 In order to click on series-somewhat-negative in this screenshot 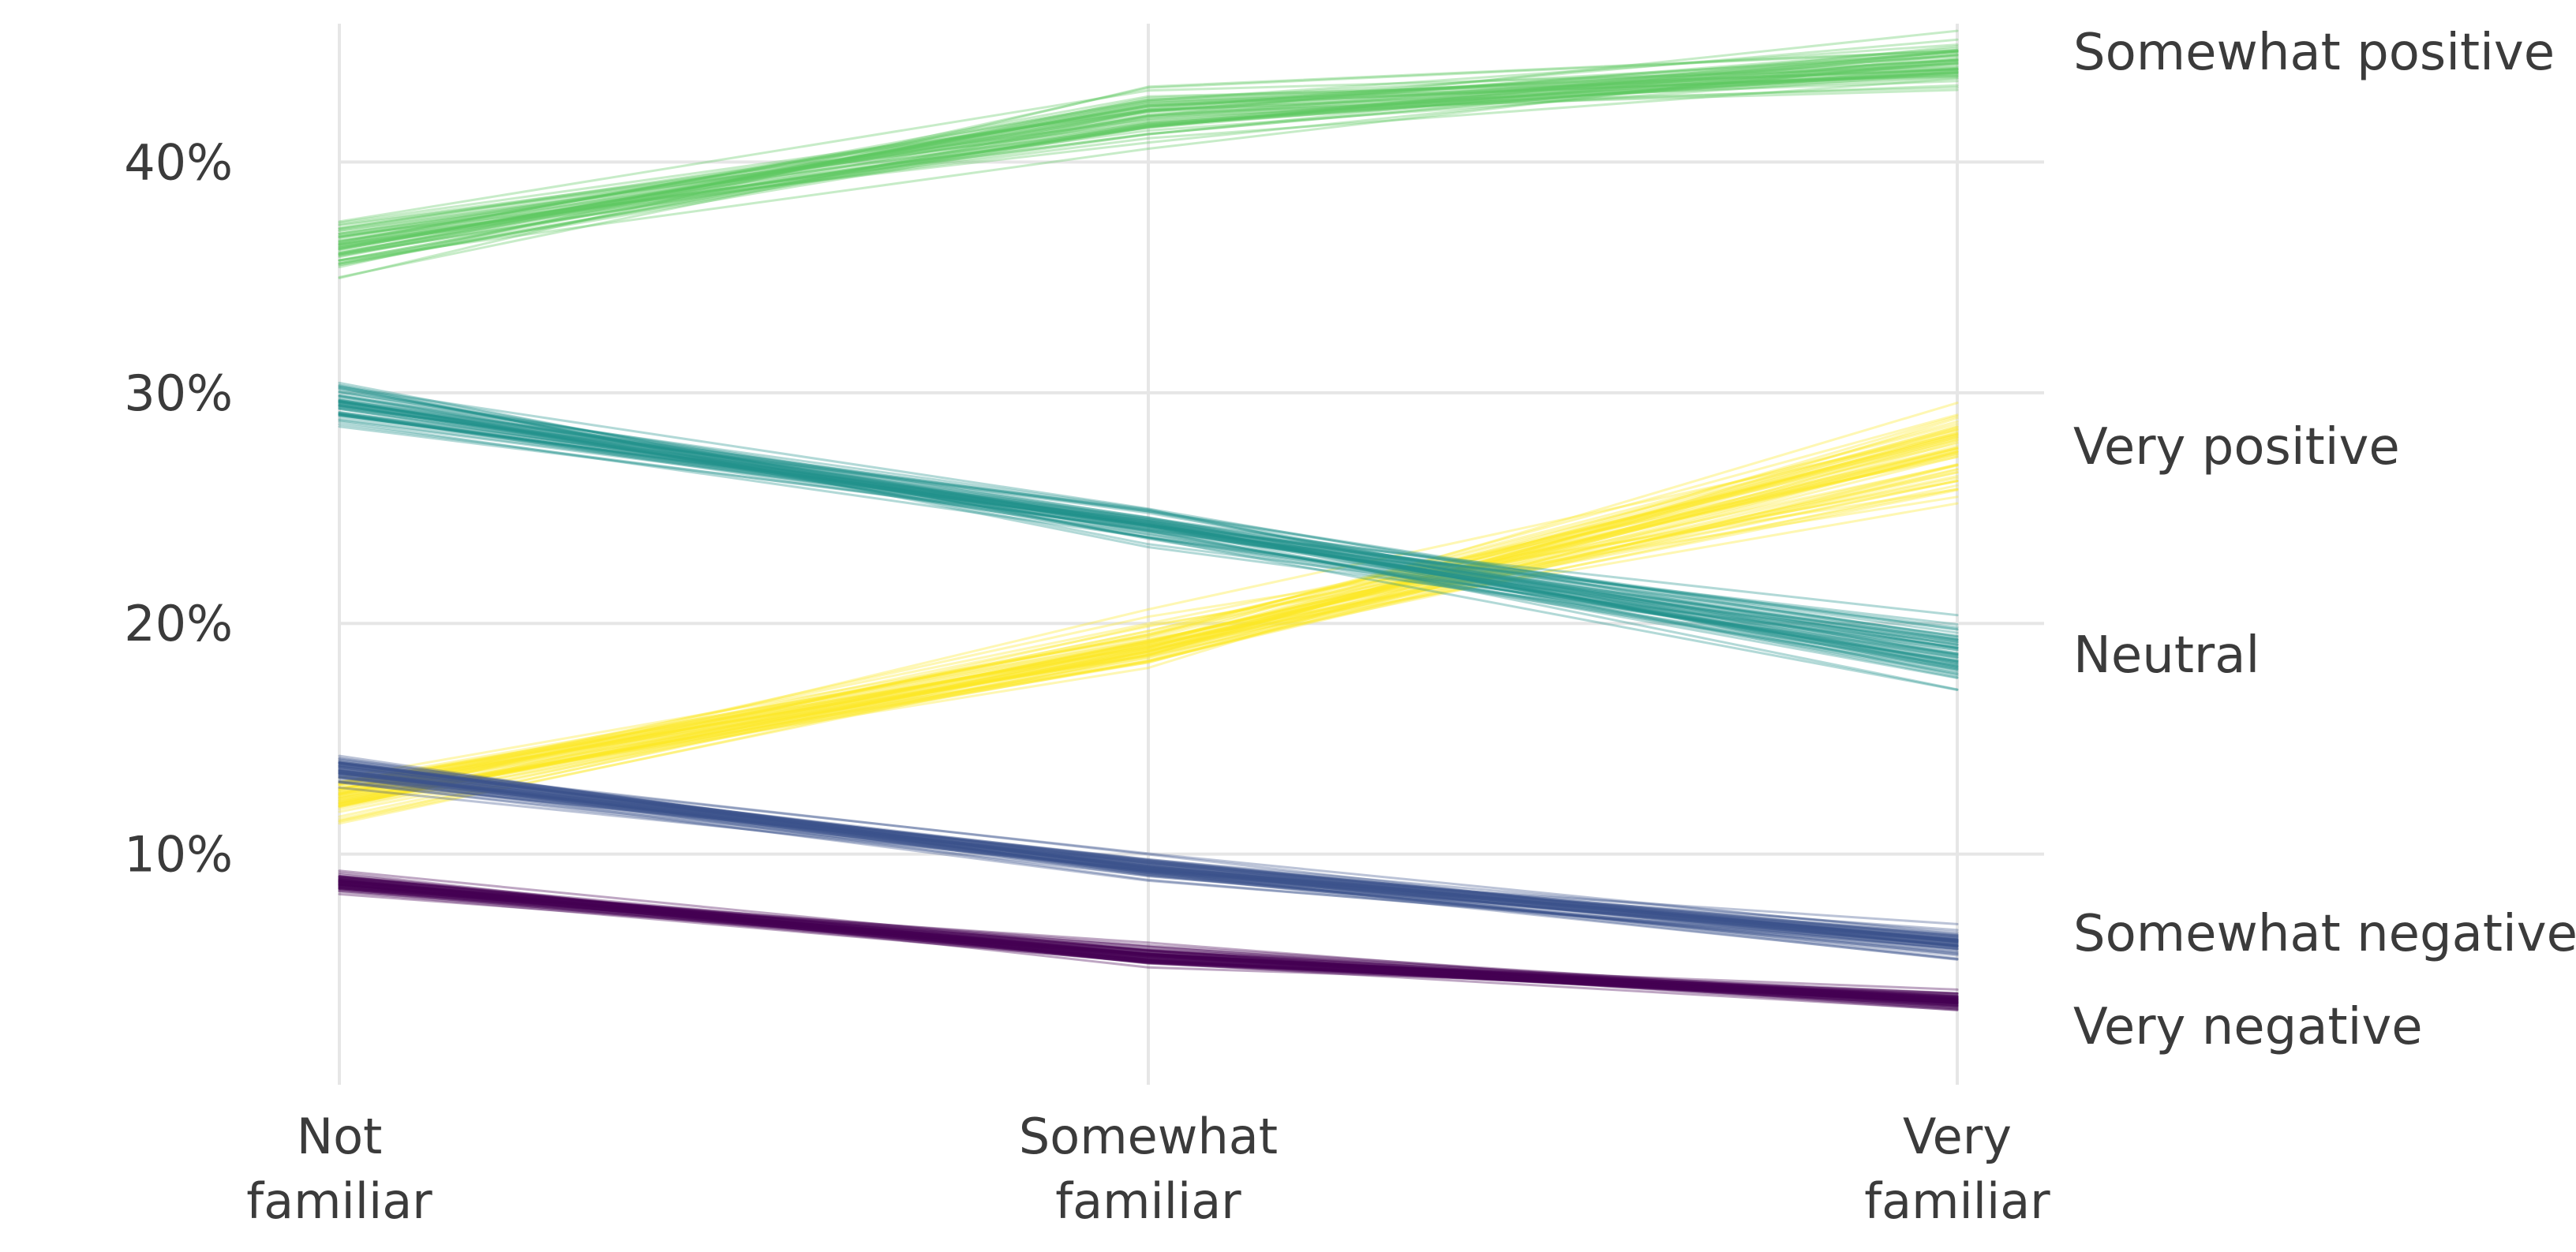, I will do `click(1148, 857)`.